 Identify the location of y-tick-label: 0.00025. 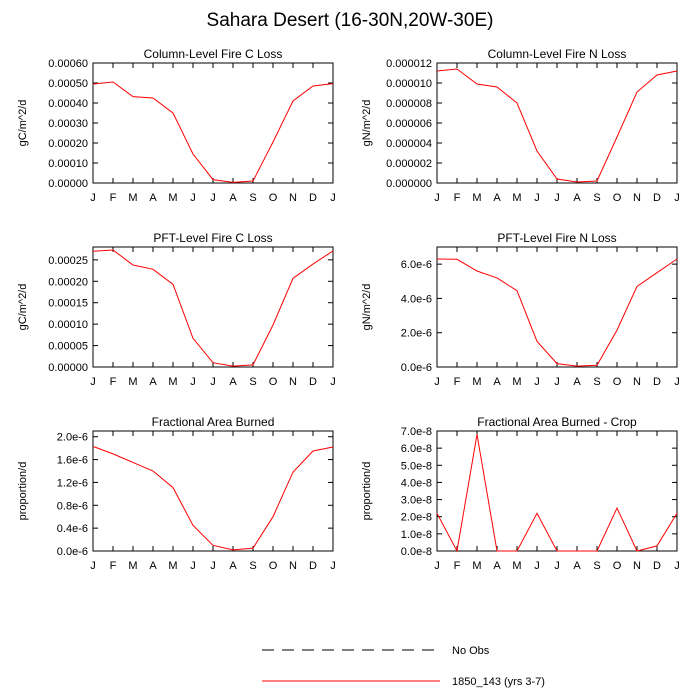
(68, 261).